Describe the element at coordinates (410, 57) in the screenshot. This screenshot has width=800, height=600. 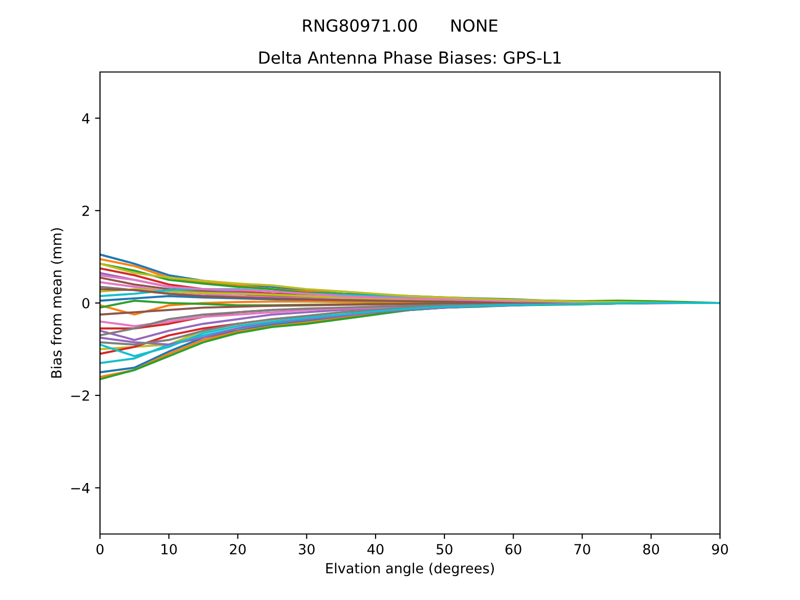
I see `chart-title: Delta Antenna Phase Biases: GPS-L1` at that location.